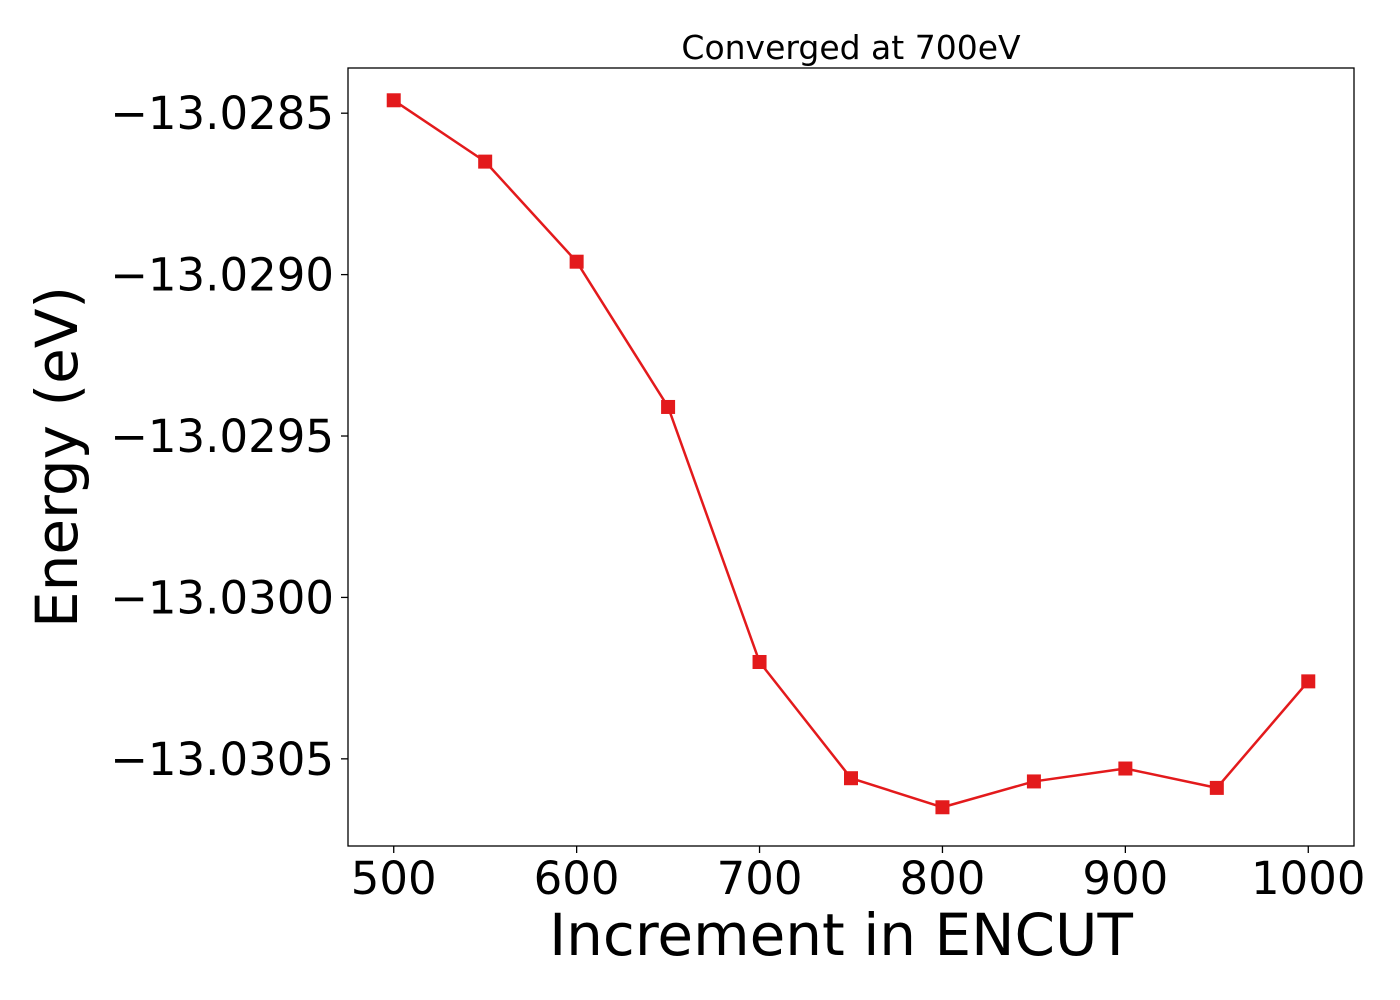  Describe the element at coordinates (858, 875) in the screenshot. I see `x-axis-ticks: 500 600 700 800 900 1000` at that location.